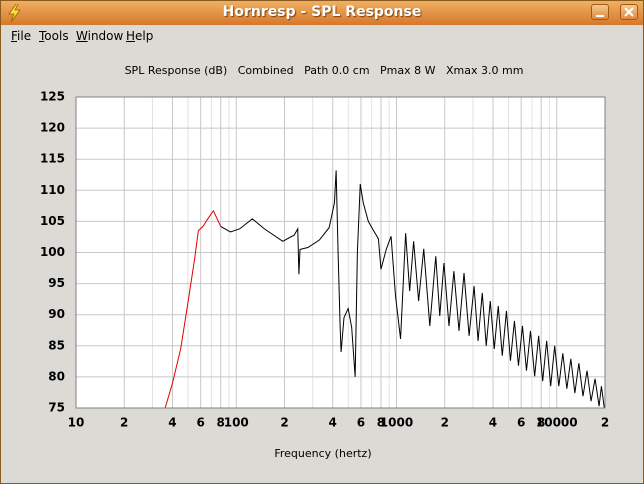 This screenshot has width=644, height=484. I want to click on x-tick-label: 1000, so click(396, 423).